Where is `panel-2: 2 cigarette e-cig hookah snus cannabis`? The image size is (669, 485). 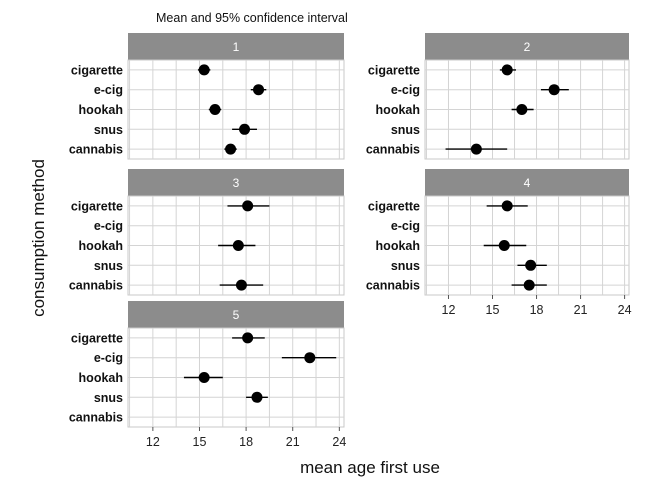
panel-2: 2 cigarette e-cig hookah snus cannabis is located at coordinates (498, 96).